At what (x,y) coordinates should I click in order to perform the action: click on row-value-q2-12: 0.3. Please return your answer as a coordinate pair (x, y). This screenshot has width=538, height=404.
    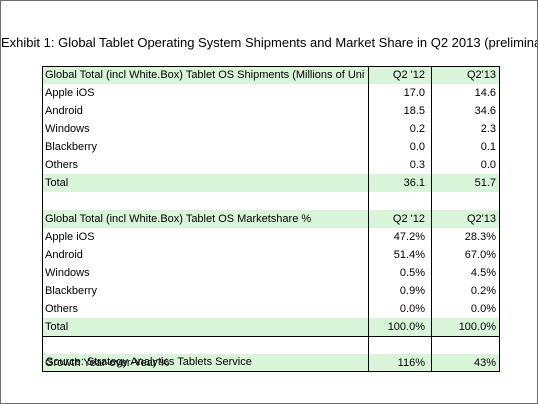
    Looking at the image, I should click on (417, 165).